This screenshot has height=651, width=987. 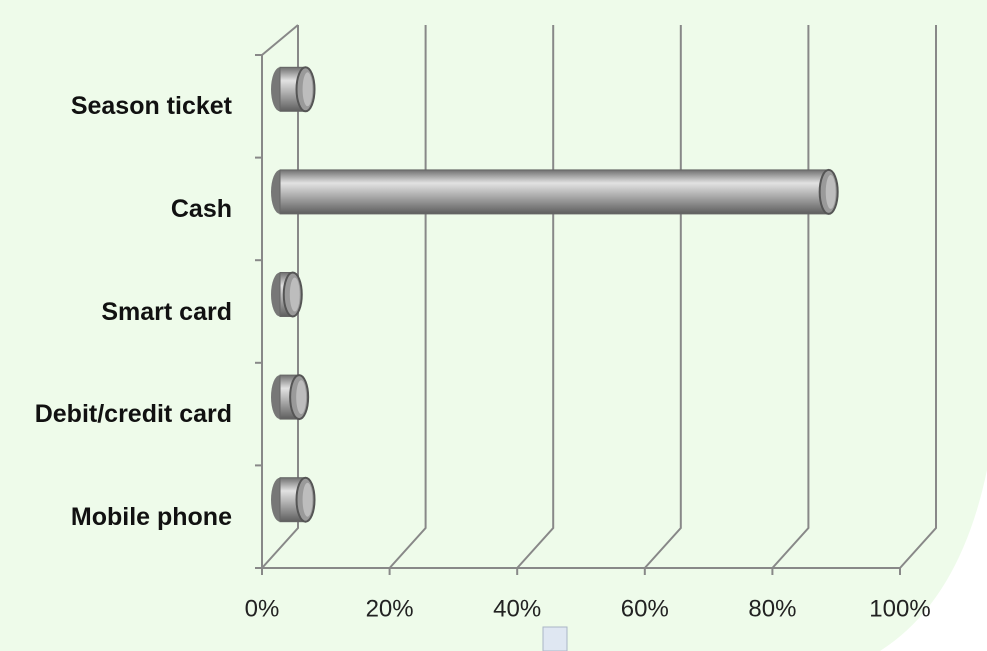 I want to click on x-tick-label: 100%, so click(x=899, y=608).